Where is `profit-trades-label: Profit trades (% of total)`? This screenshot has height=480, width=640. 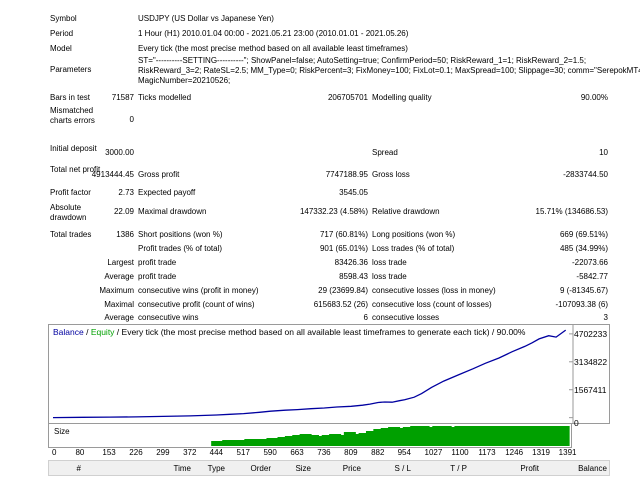
profit-trades-label: Profit trades (% of total) is located at coordinates (180, 248).